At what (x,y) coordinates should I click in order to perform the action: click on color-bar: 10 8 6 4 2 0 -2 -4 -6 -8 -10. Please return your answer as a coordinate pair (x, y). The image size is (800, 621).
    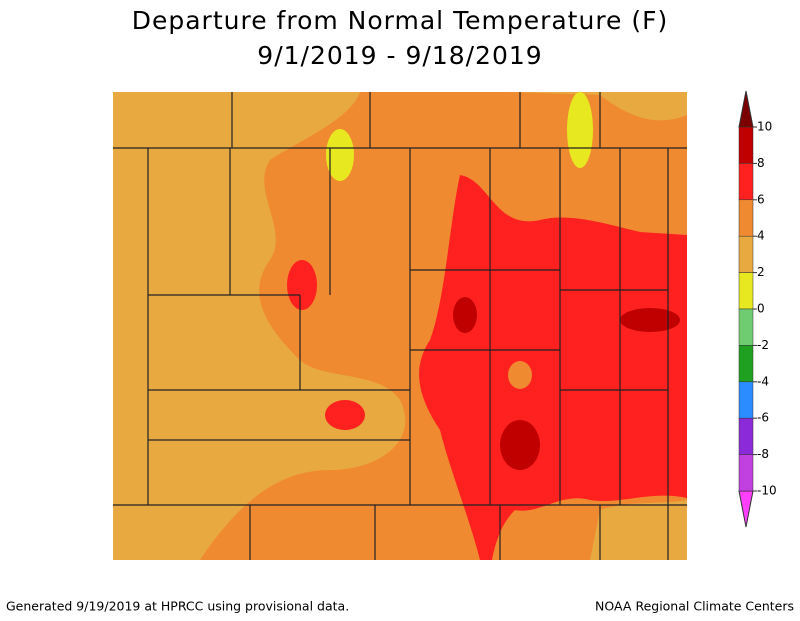
    Looking at the image, I should click on (757, 309).